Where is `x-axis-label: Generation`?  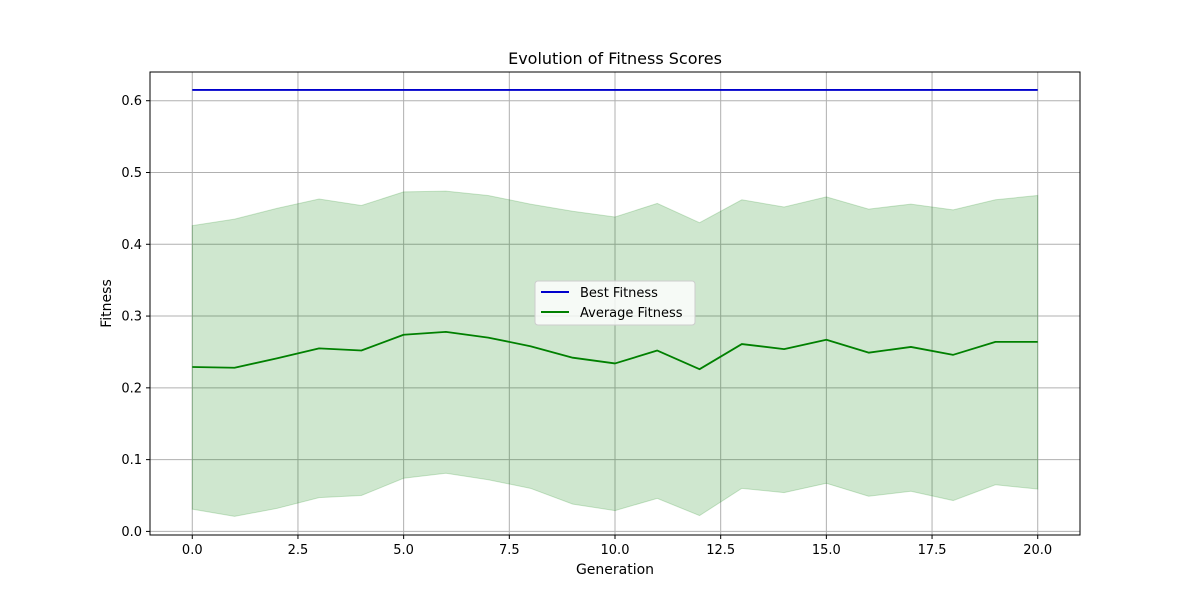 x-axis-label: Generation is located at coordinates (615, 570).